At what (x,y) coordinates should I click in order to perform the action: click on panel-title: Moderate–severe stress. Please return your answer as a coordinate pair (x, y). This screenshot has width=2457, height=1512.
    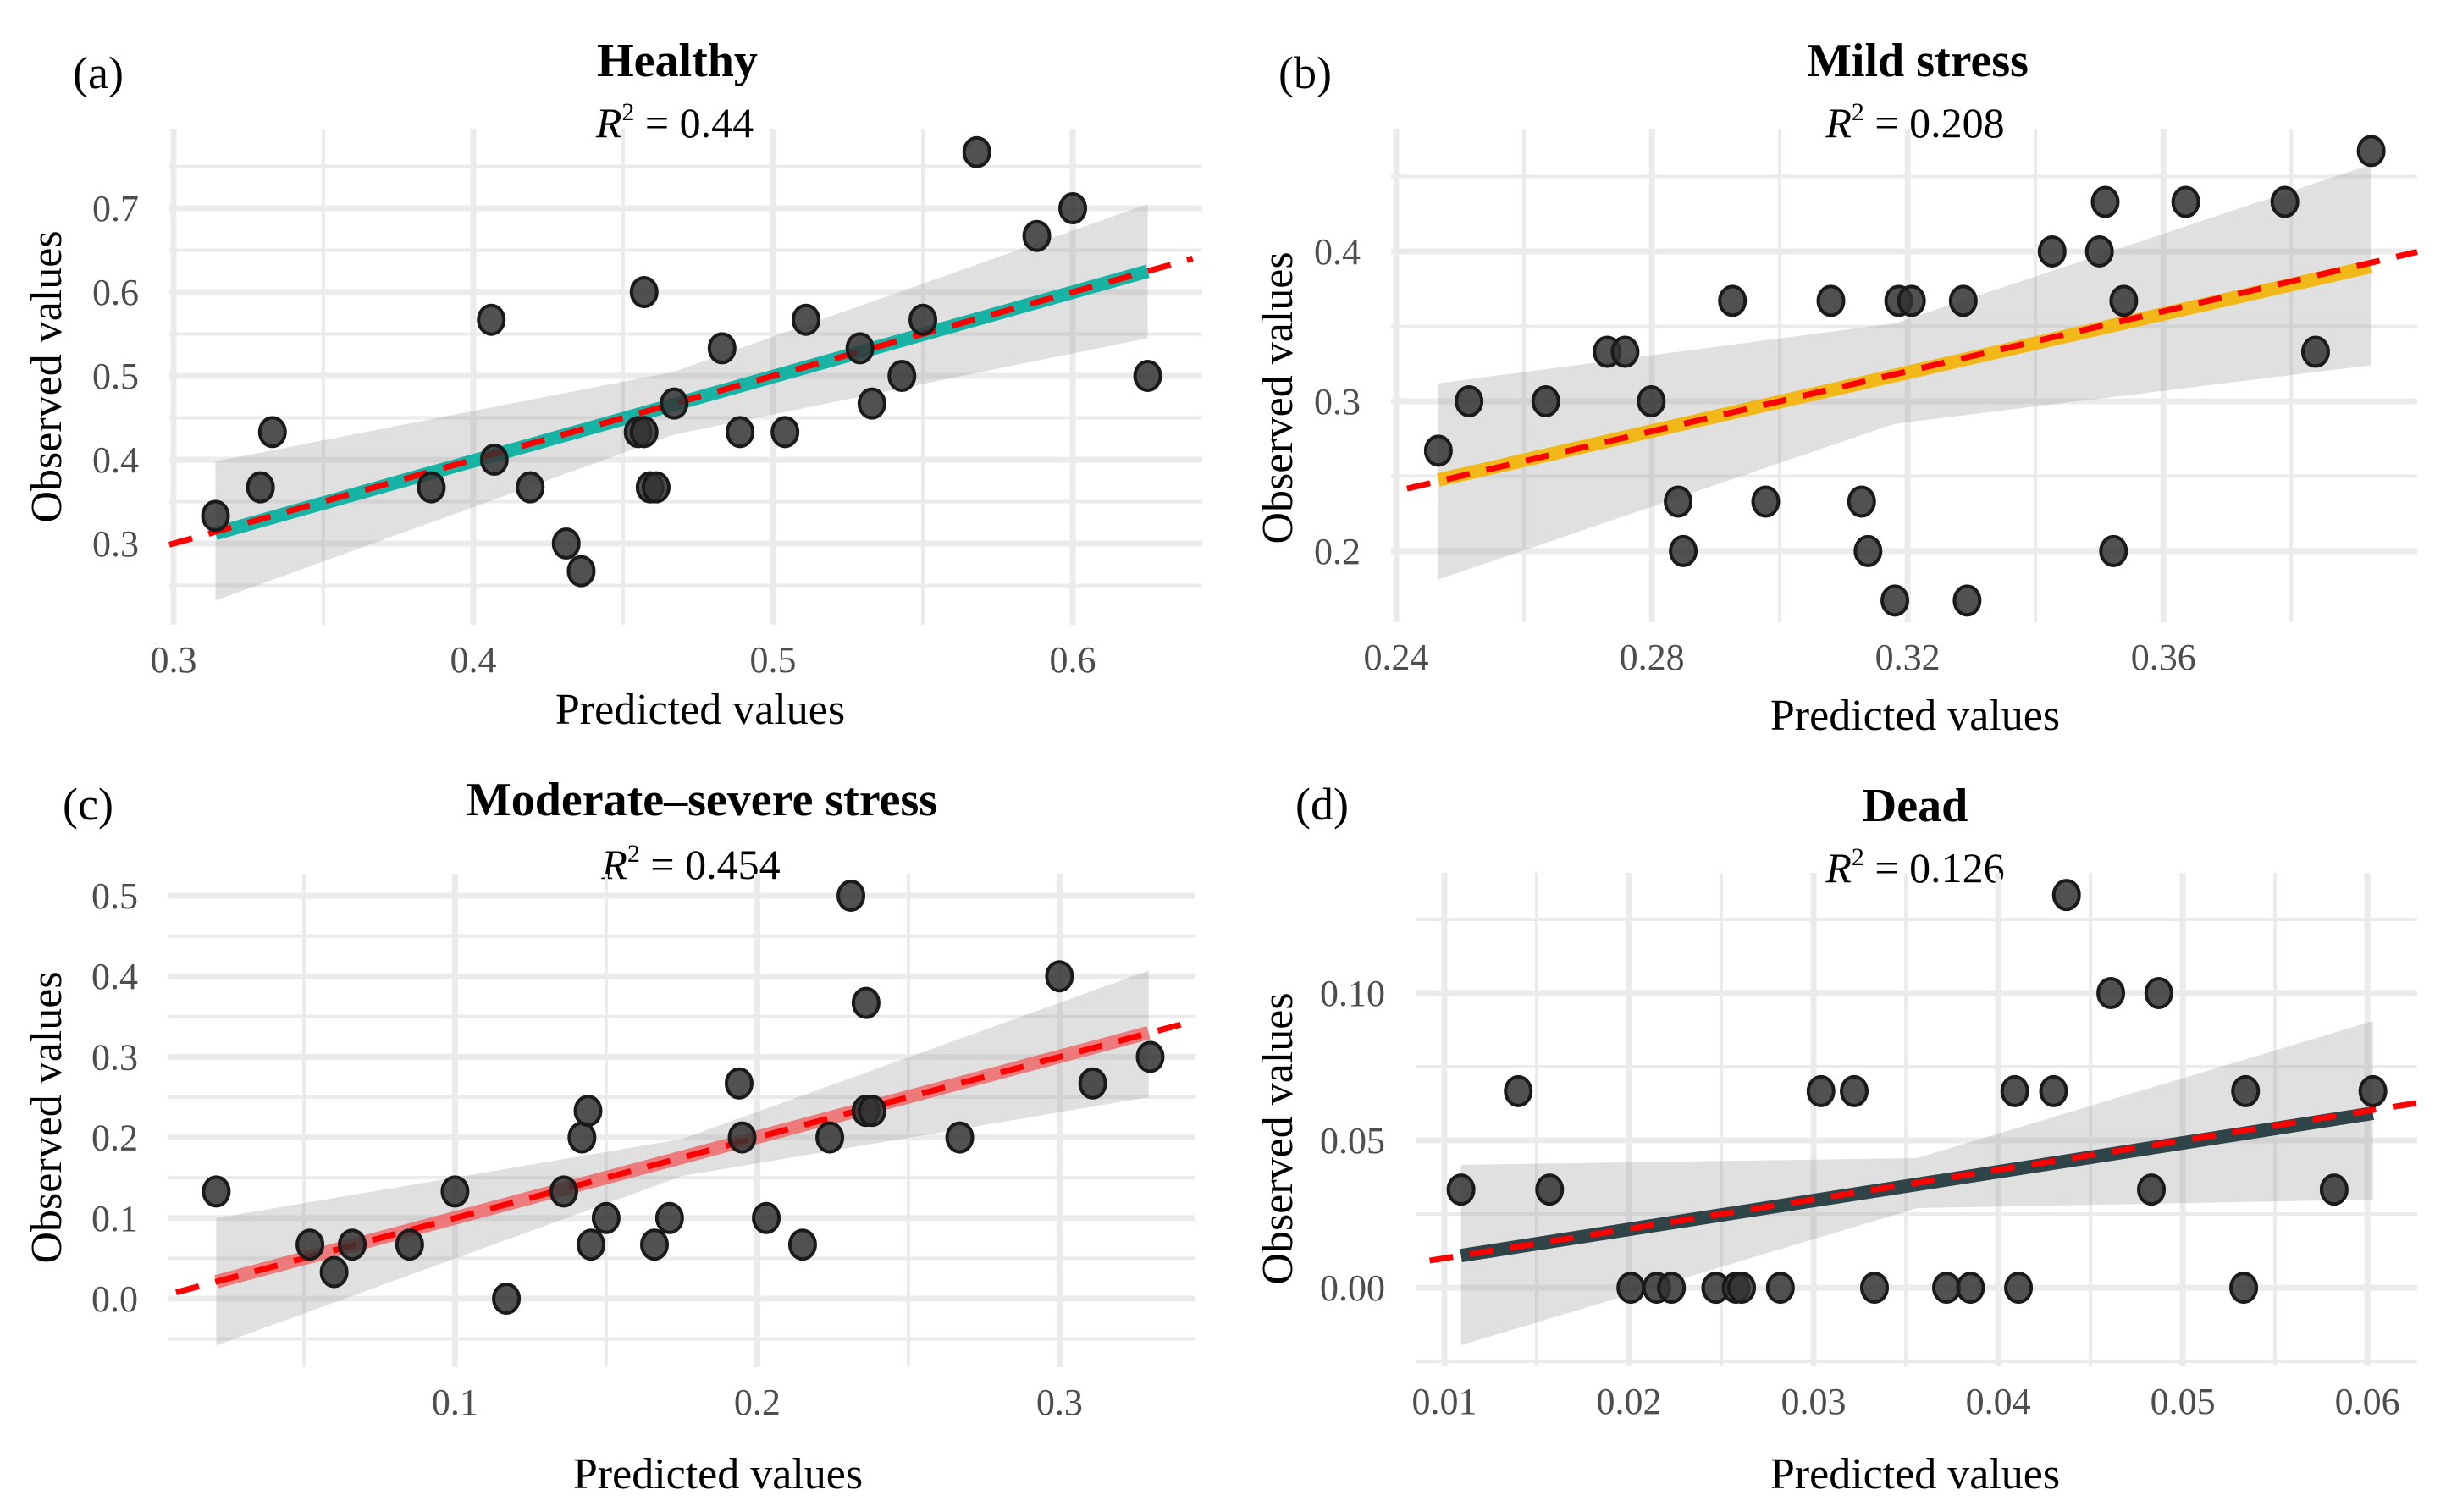
    Looking at the image, I should click on (702, 800).